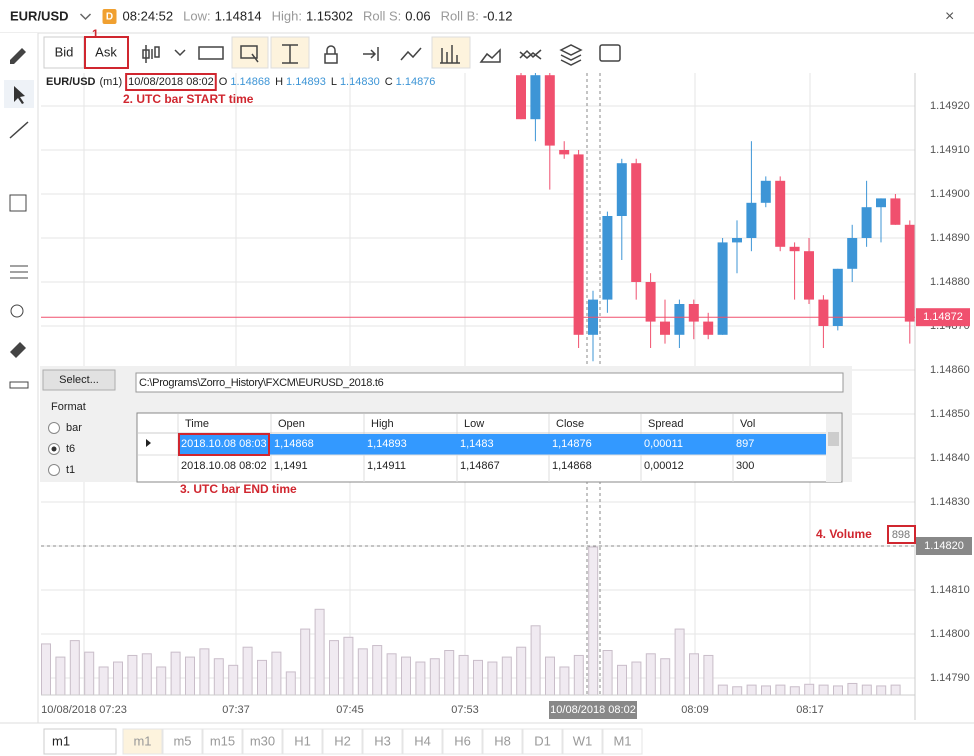 This screenshot has width=974, height=756. Describe the element at coordinates (949, 16) in the screenshot. I see `close-icon: ×` at that location.